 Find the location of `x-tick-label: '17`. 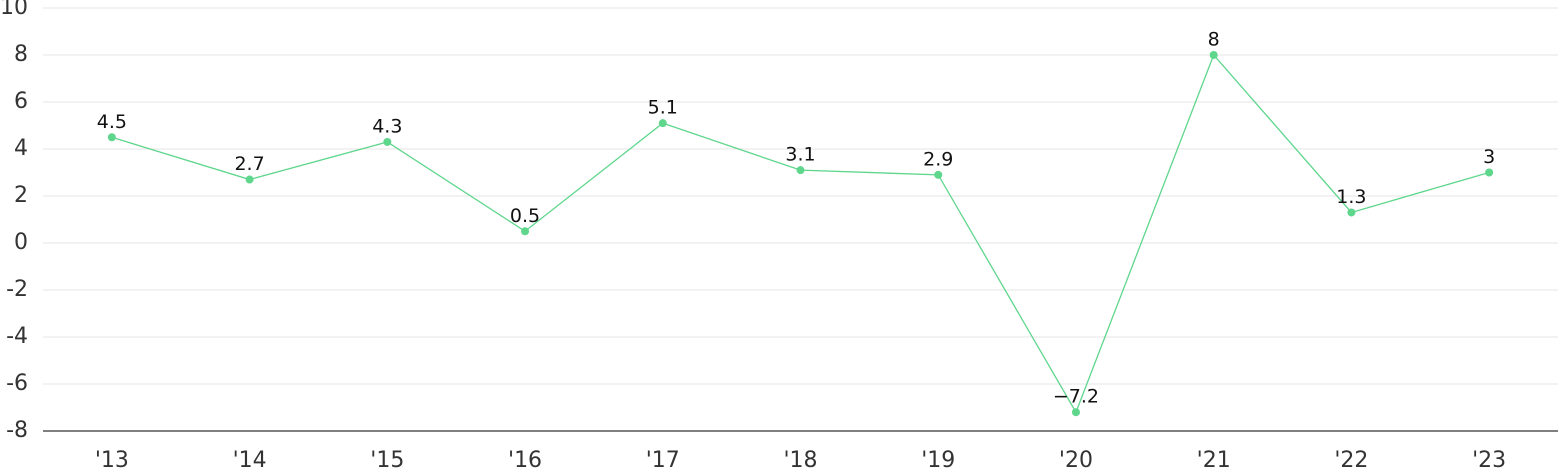

x-tick-label: '17 is located at coordinates (663, 459).